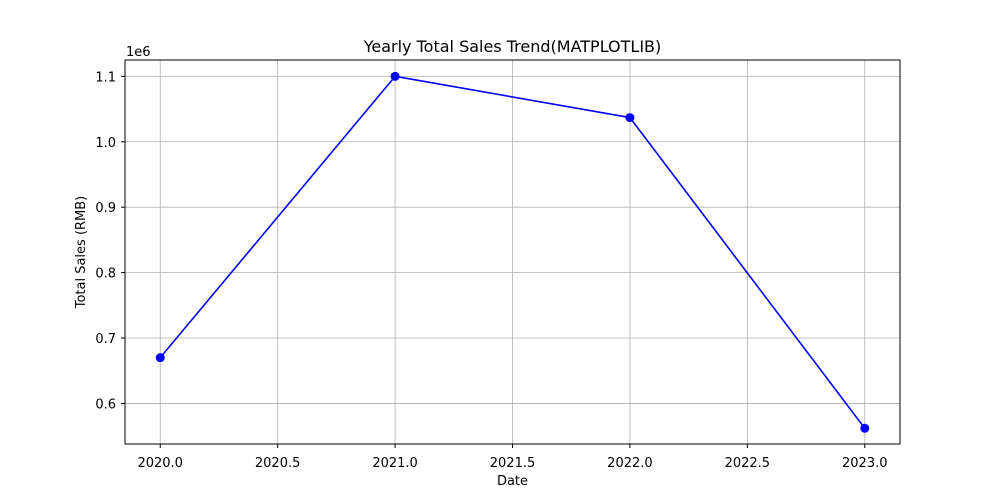  I want to click on x-tick-label: 2022.0, so click(630, 463).